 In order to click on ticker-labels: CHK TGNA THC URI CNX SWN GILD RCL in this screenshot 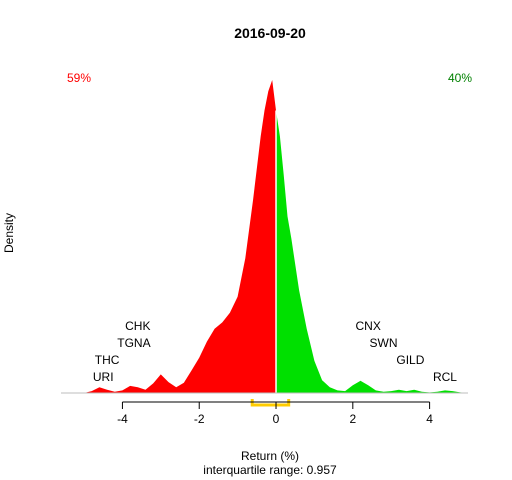, I will do `click(275, 351)`.